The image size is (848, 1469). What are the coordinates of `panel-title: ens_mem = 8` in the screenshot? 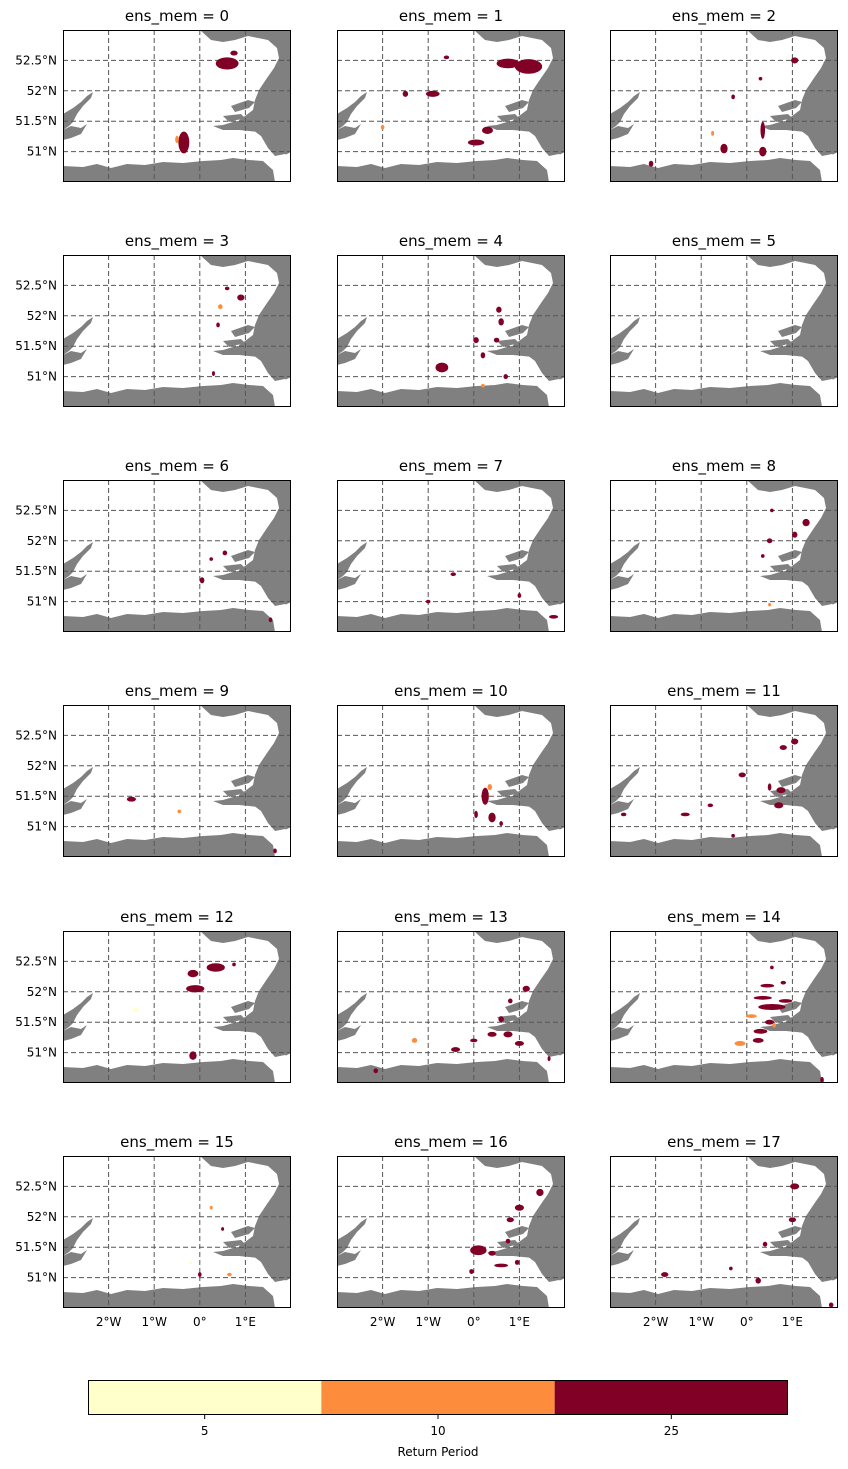 It's located at (724, 466).